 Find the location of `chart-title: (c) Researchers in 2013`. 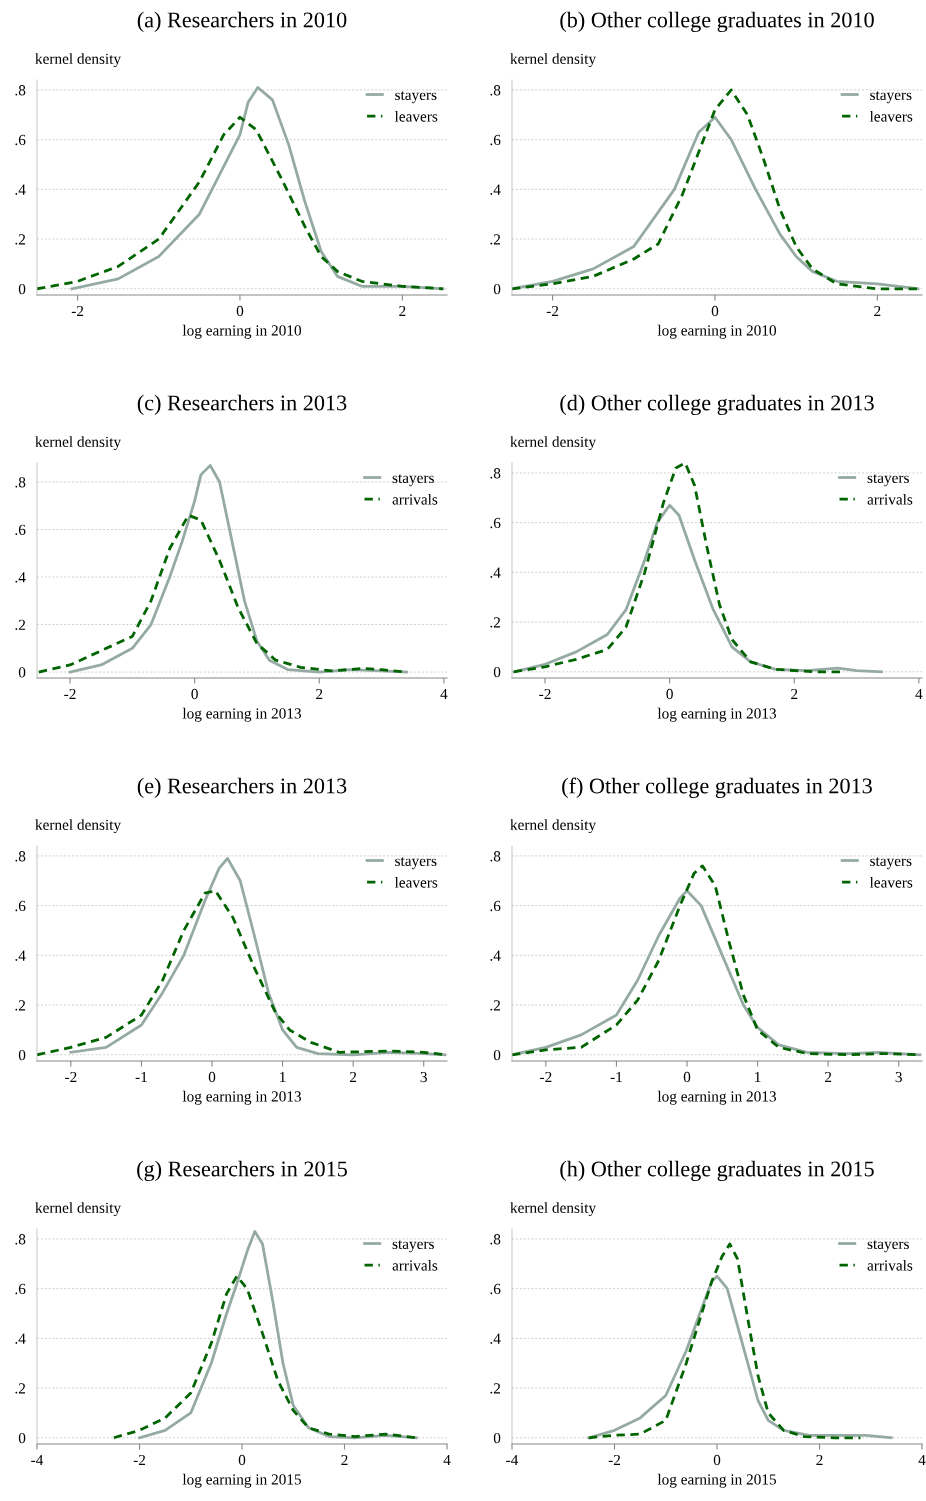

chart-title: (c) Researchers in 2013 is located at coordinates (242, 404).